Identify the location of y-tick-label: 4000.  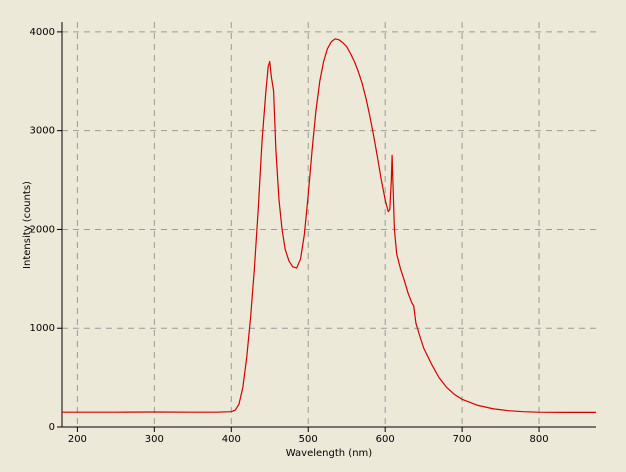
(42, 32).